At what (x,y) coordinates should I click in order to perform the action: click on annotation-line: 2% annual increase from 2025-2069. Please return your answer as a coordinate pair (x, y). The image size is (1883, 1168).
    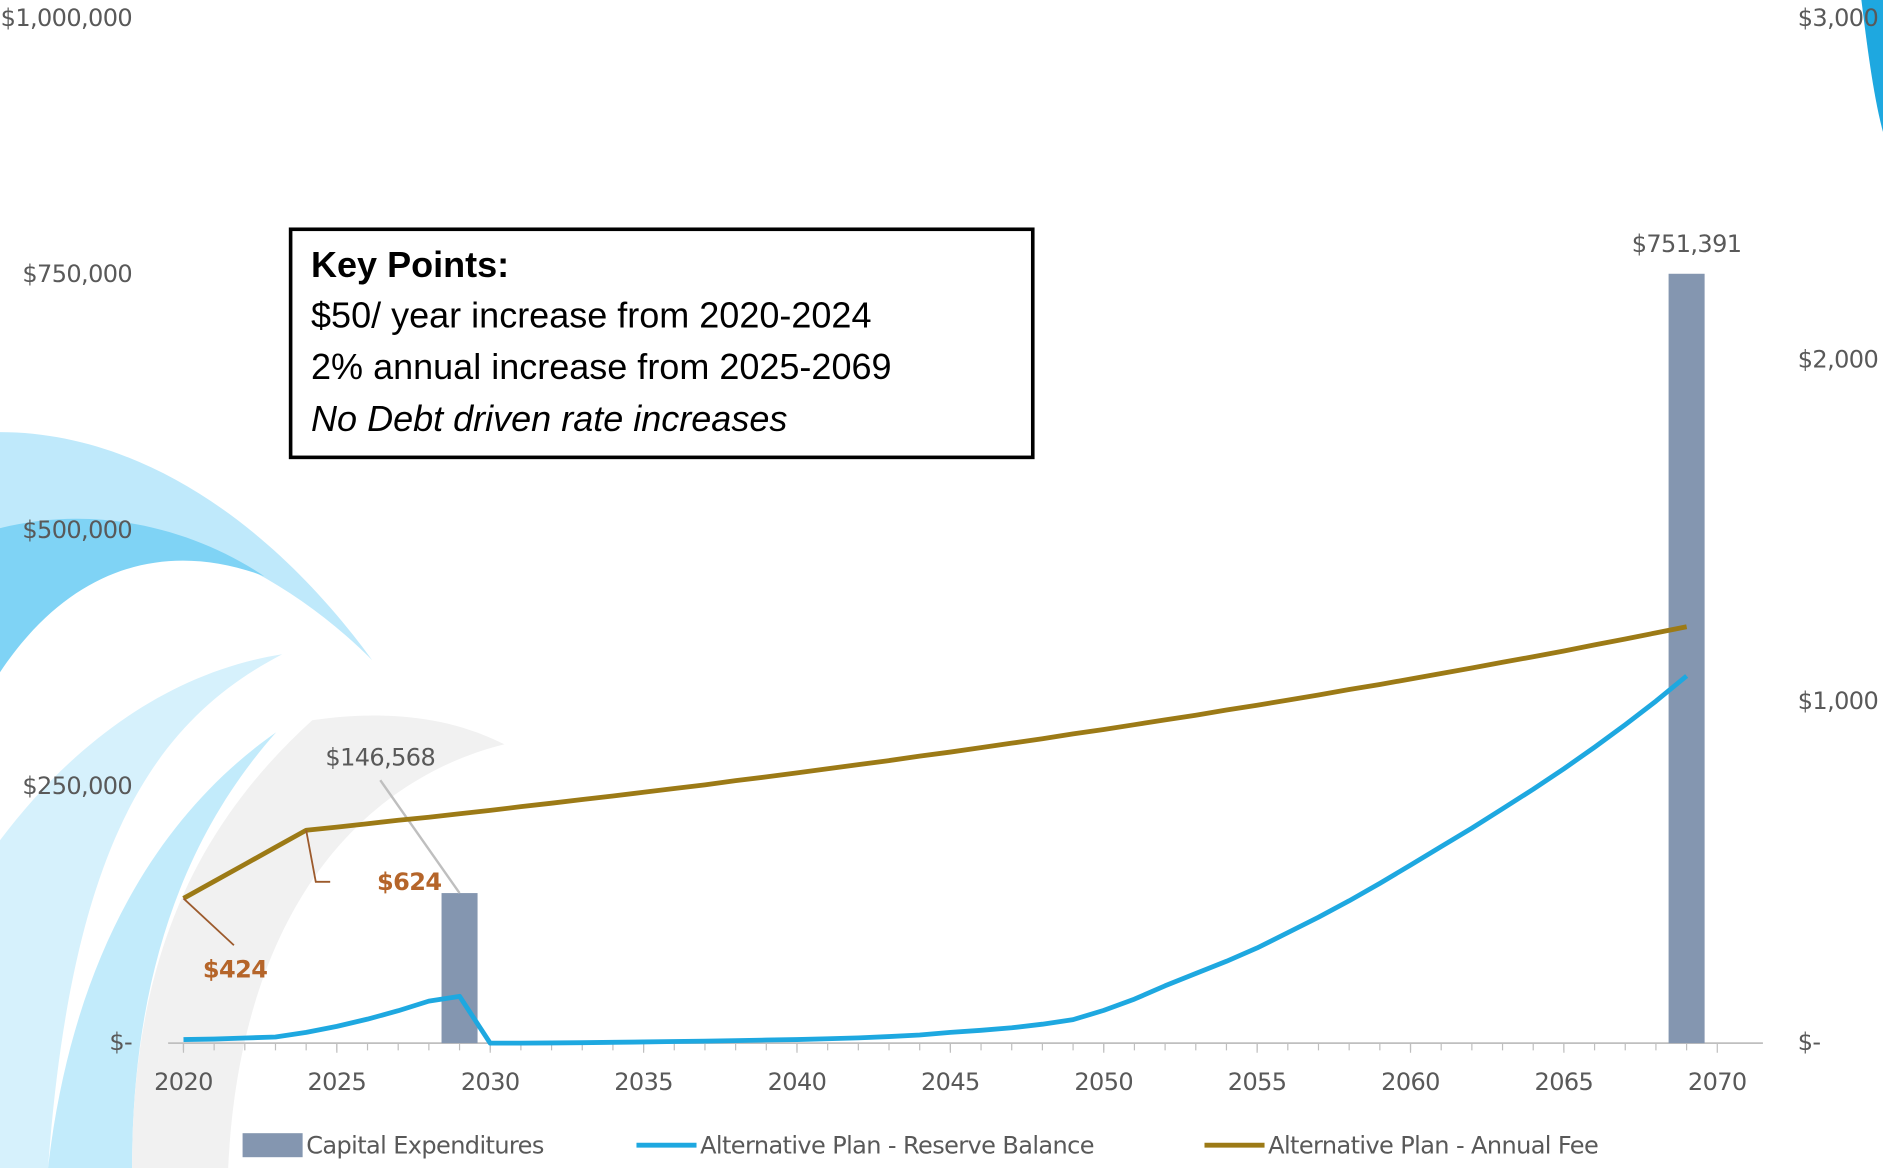
    Looking at the image, I should click on (601, 366).